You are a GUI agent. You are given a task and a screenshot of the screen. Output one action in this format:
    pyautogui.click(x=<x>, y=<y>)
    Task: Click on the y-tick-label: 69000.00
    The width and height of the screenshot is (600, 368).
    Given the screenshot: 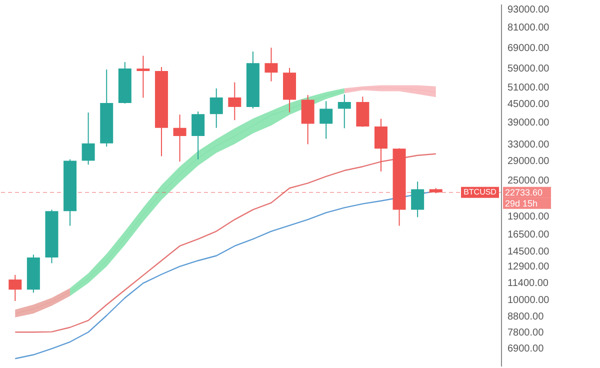 What is the action you would take?
    pyautogui.click(x=529, y=48)
    